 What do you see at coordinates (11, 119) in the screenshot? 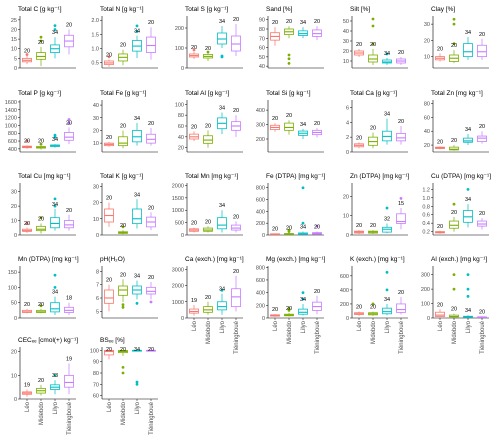
I see `y-tick-label: 1200` at bounding box center [11, 119].